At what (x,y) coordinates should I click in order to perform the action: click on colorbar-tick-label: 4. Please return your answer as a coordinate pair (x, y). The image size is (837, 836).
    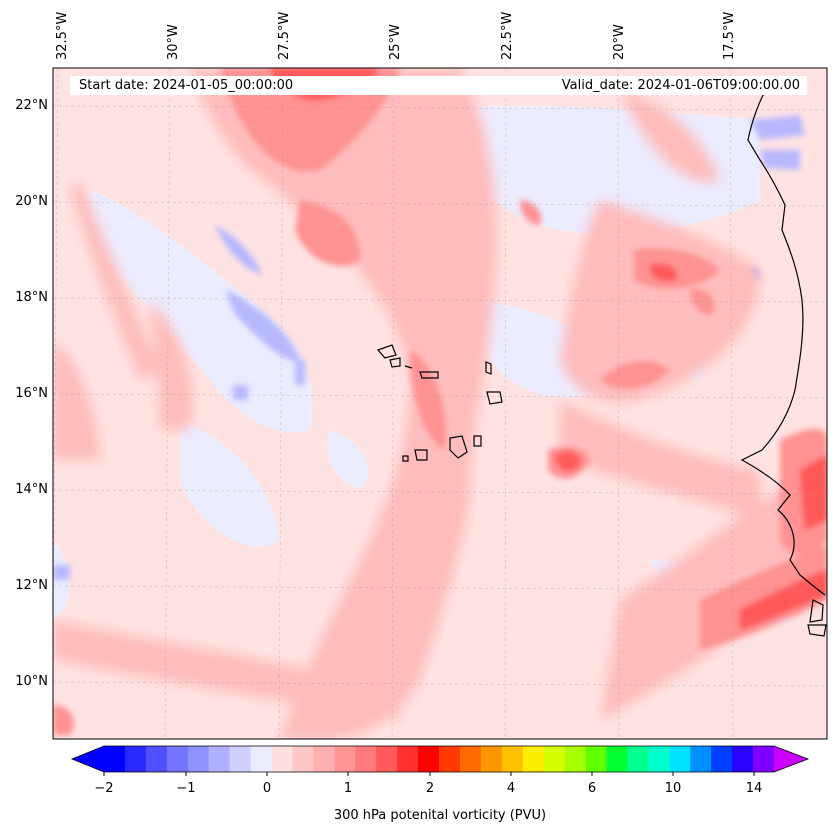
    Looking at the image, I should click on (511, 788).